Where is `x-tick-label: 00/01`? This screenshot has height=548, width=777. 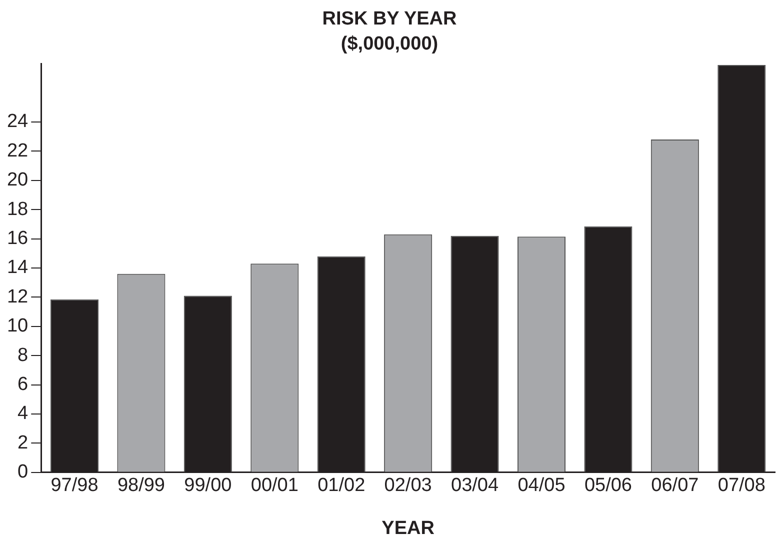 x-tick-label: 00/01 is located at coordinates (274, 485).